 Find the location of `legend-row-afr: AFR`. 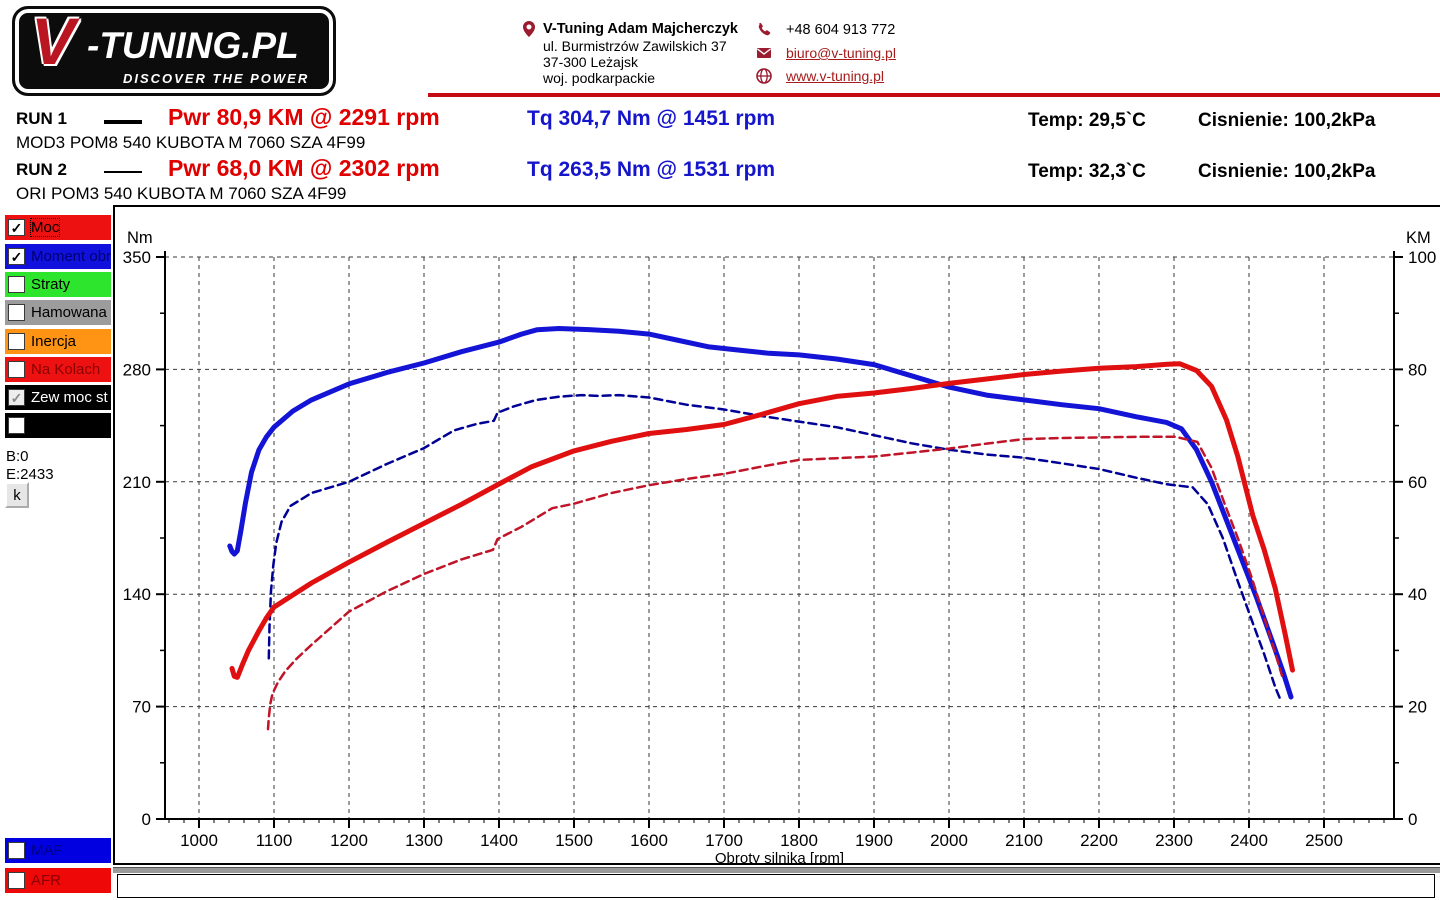

legend-row-afr: AFR is located at coordinates (58, 880).